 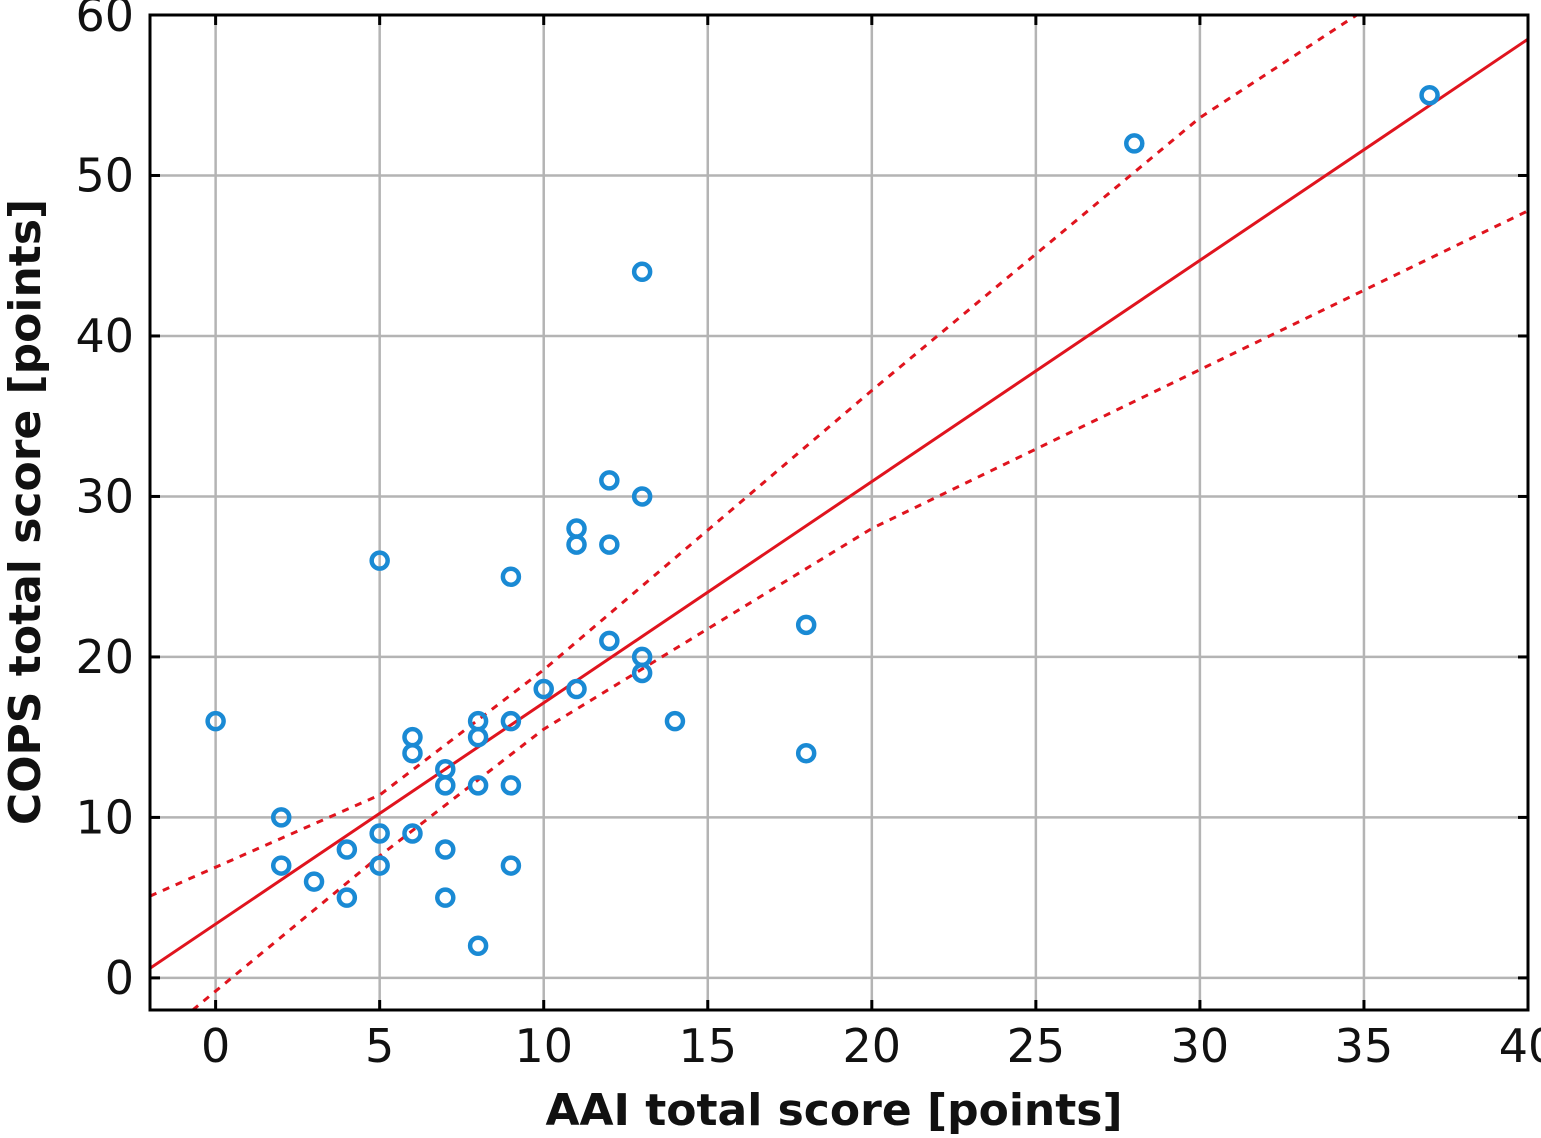 I want to click on y-tick-label: 20, so click(x=104, y=657).